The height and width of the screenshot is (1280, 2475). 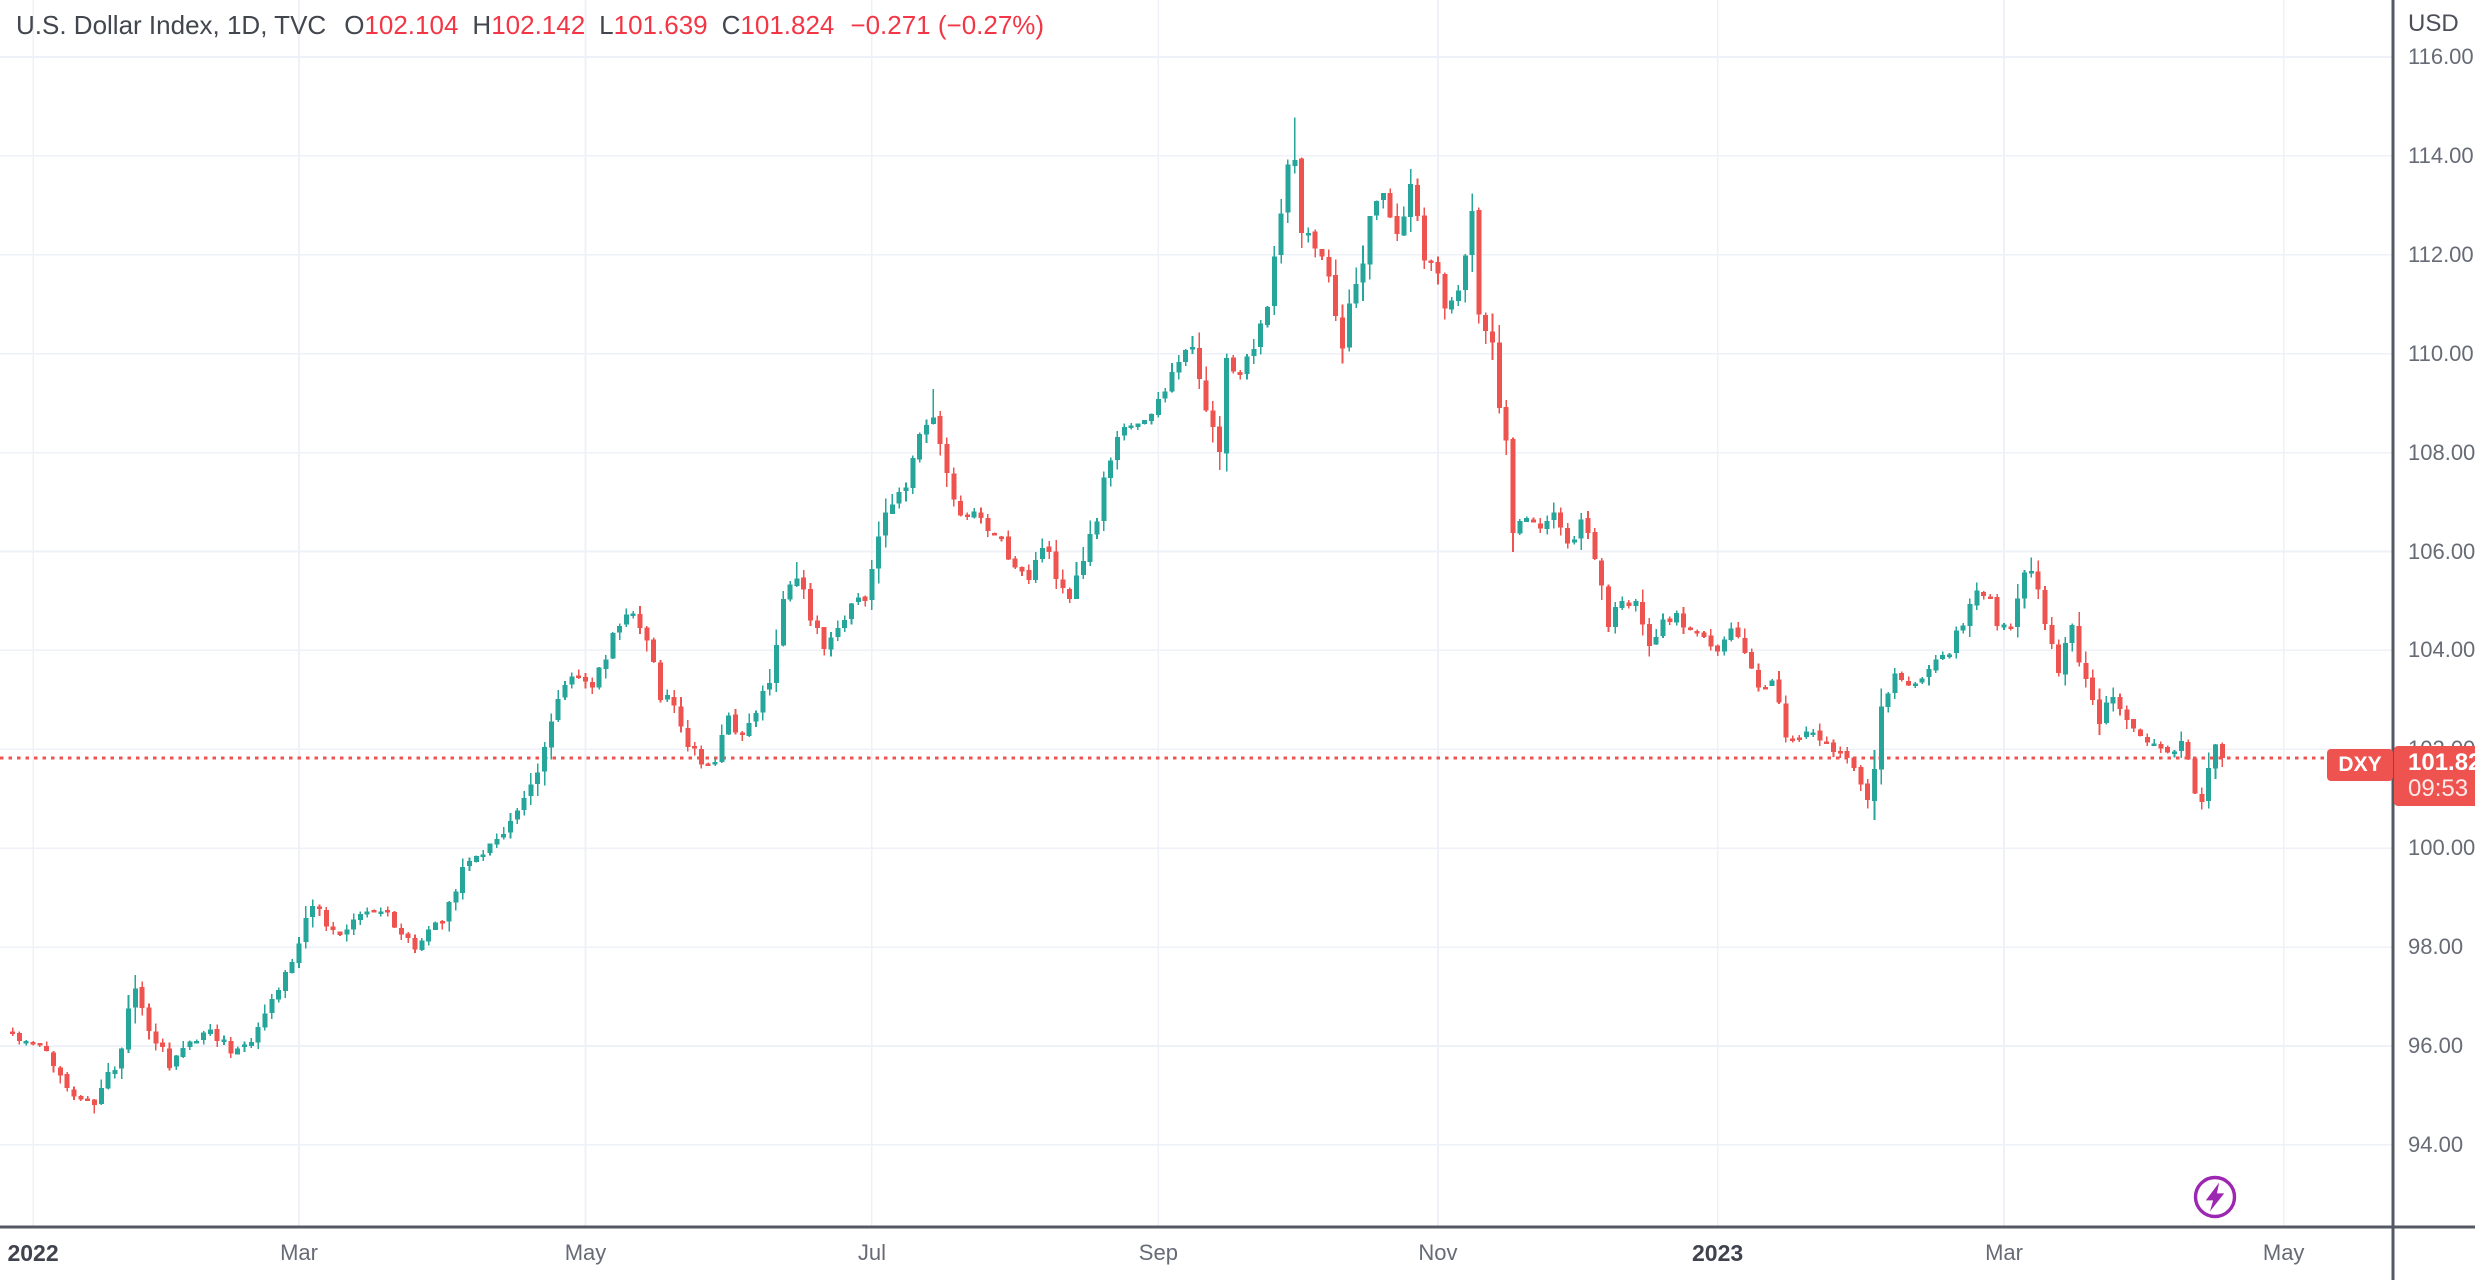 I want to click on price-tick-label: 108.00, so click(x=2441, y=452).